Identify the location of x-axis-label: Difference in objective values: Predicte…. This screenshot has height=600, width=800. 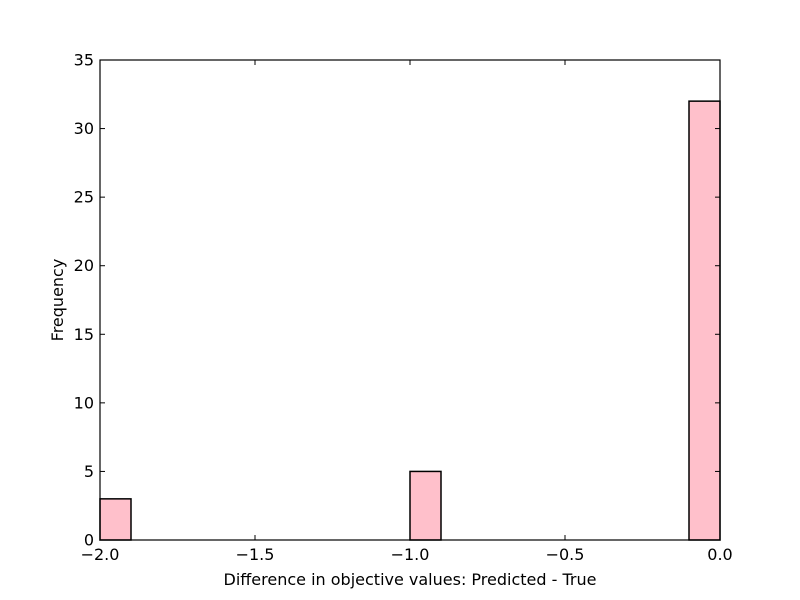
(410, 579).